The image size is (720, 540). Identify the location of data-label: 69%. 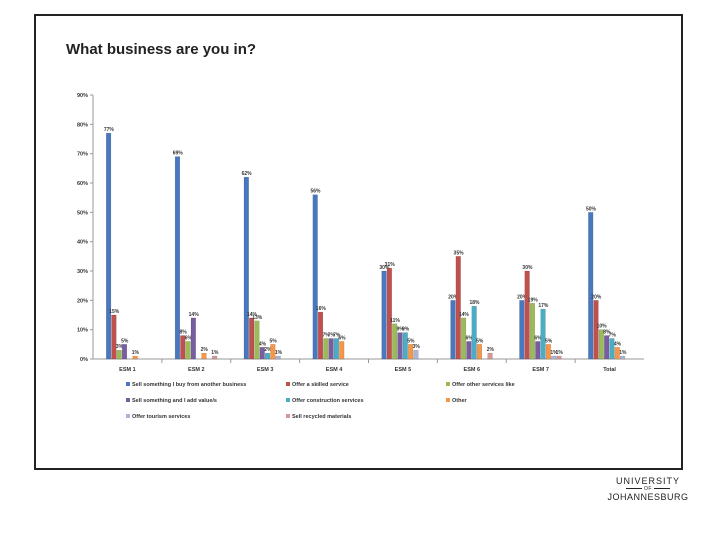
(178, 154).